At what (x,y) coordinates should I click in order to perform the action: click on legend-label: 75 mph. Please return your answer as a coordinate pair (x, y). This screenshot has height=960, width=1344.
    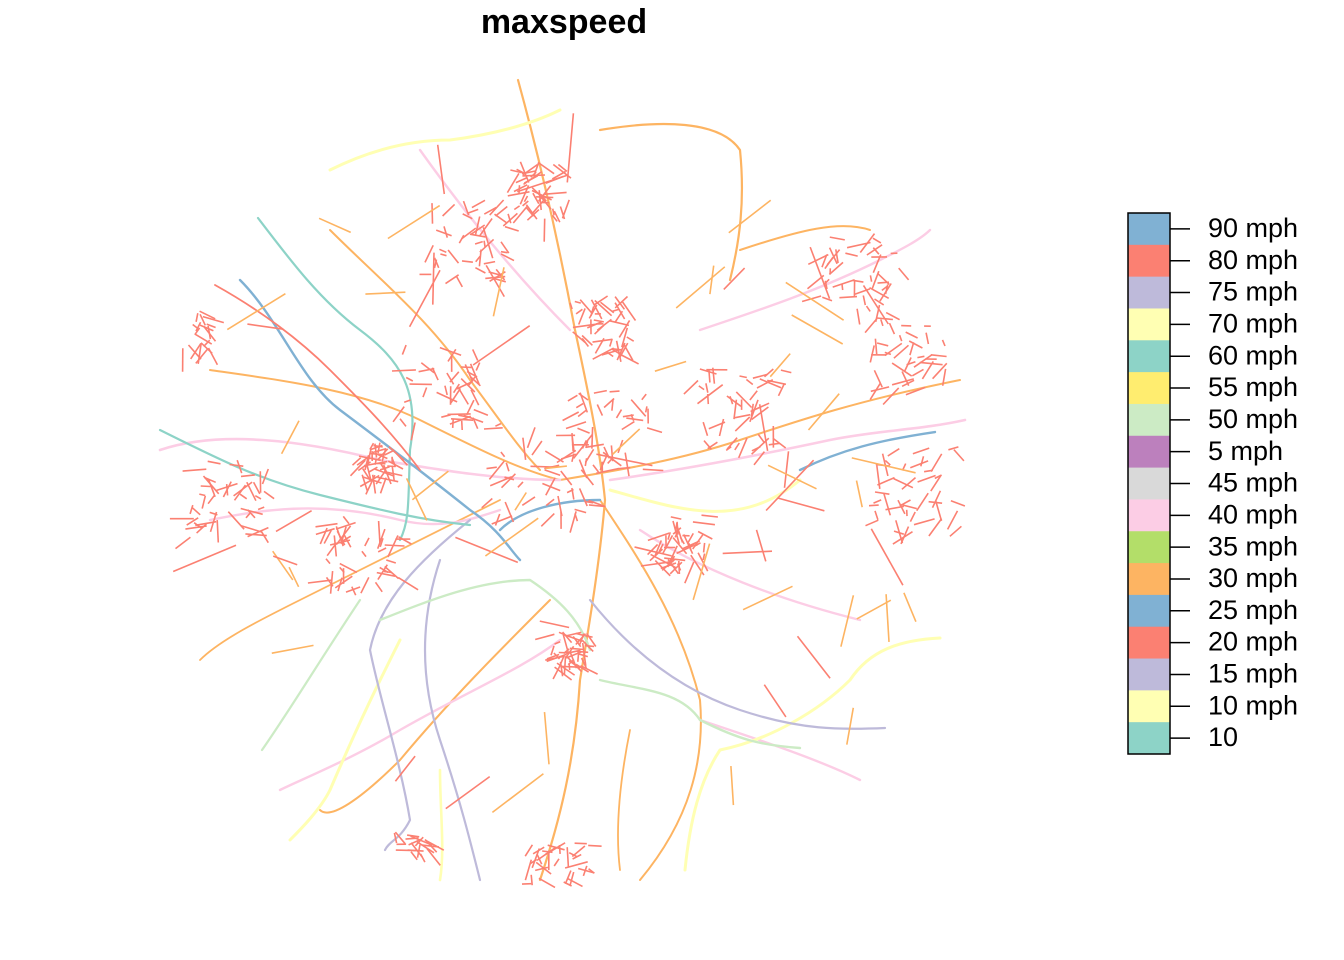
    Looking at the image, I should click on (1253, 292).